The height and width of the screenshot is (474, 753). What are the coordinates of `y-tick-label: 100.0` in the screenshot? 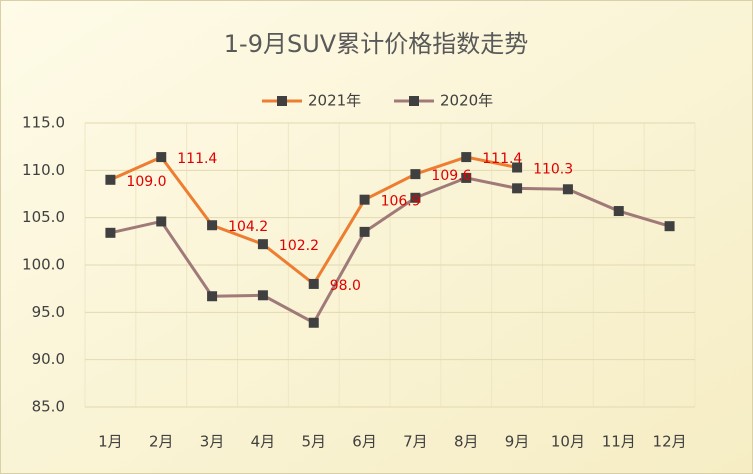 It's located at (43, 265).